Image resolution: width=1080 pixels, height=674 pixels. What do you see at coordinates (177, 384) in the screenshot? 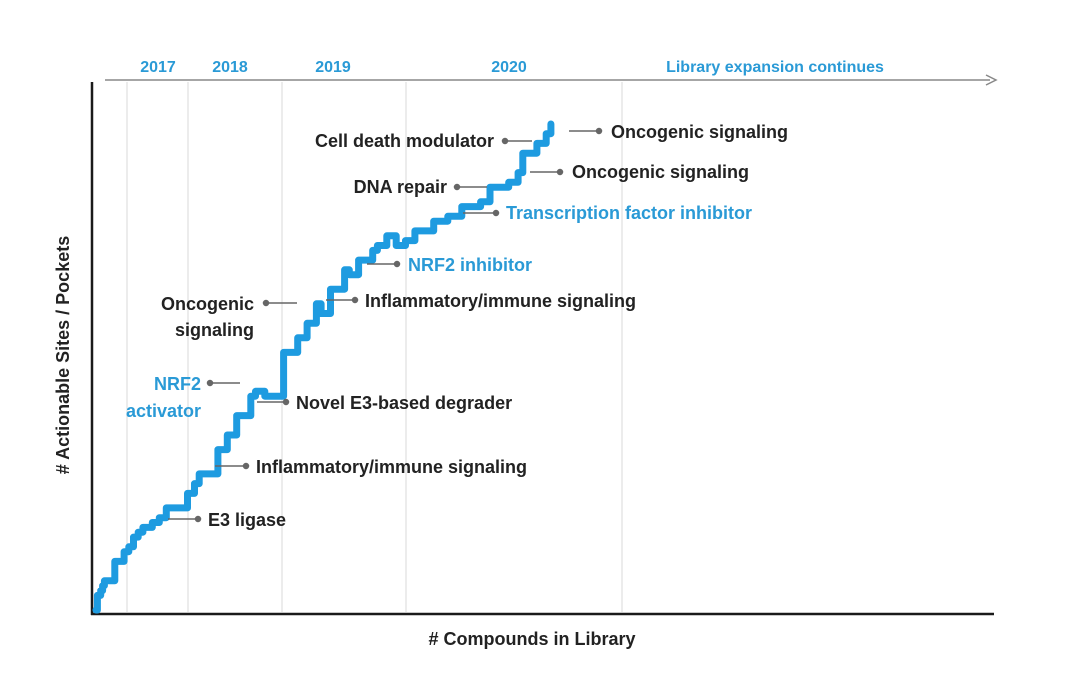
I see `annotation-nrf2-activator-1: NRF2` at bounding box center [177, 384].